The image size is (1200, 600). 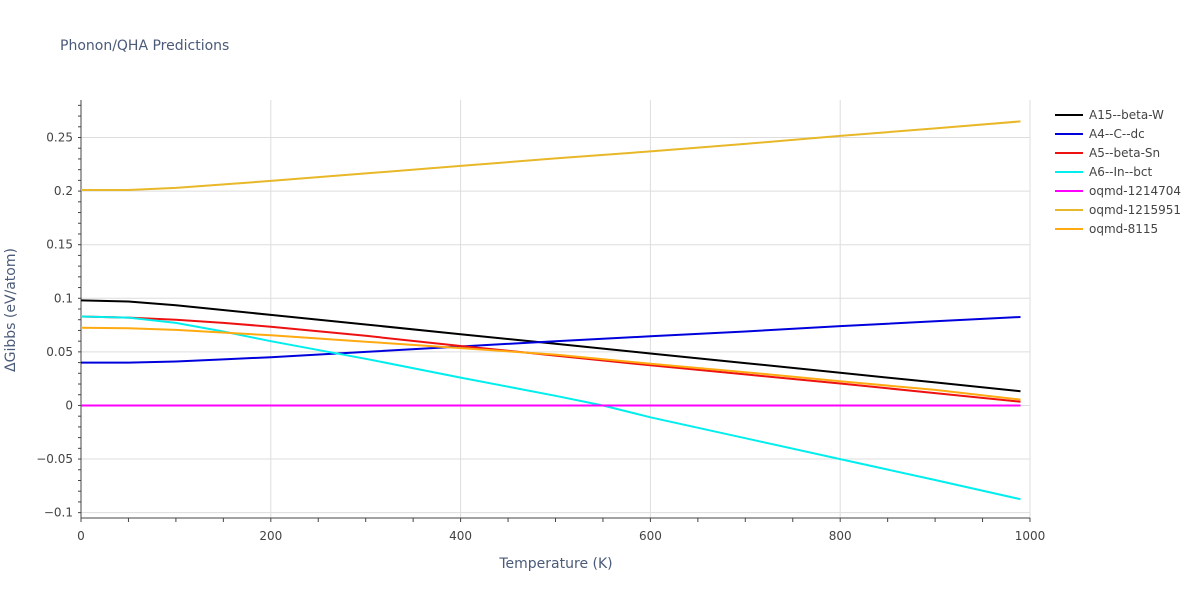 I want to click on legend-item-A4--C--dc: A4--C--dc, so click(x=1100, y=134).